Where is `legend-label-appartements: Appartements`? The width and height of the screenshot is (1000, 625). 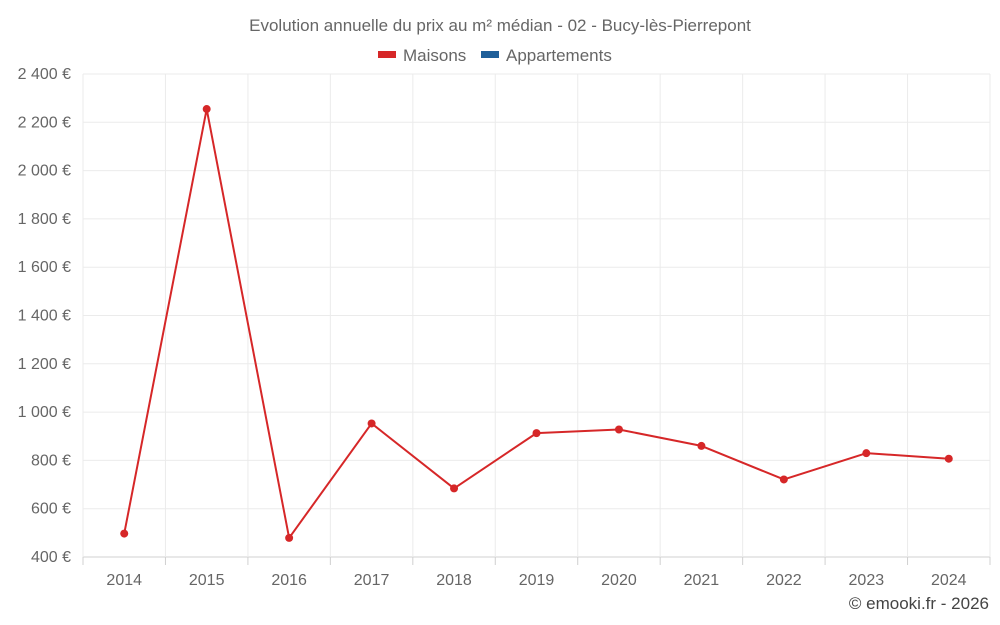
legend-label-appartements: Appartements is located at coordinates (559, 55).